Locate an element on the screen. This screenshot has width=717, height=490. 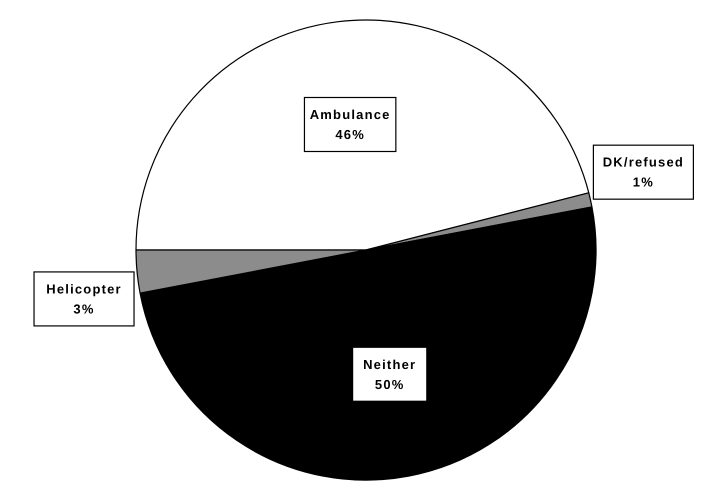
slice-label: Ambulance is located at coordinates (350, 114).